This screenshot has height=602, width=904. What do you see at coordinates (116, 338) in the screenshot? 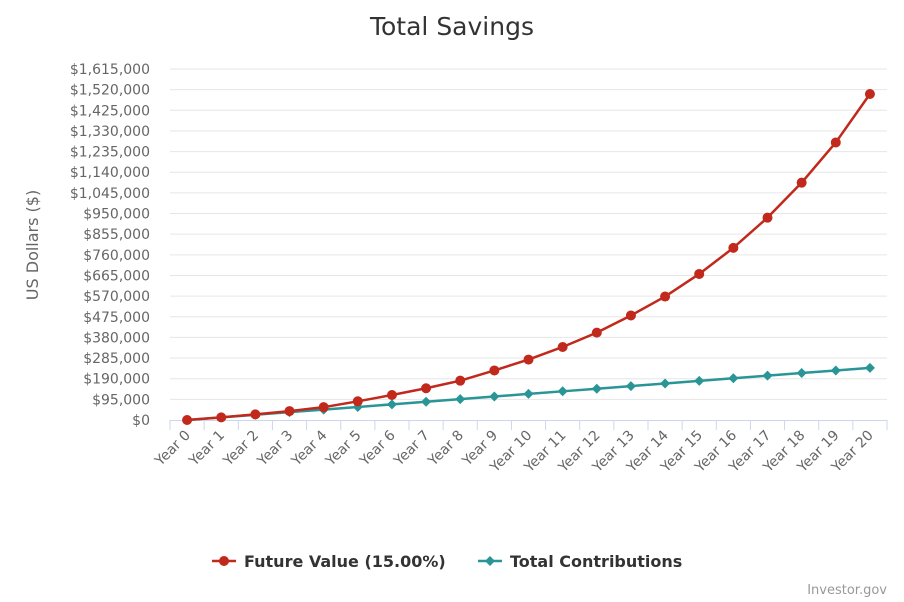
I see `y-tick-label: $380,000` at bounding box center [116, 338].